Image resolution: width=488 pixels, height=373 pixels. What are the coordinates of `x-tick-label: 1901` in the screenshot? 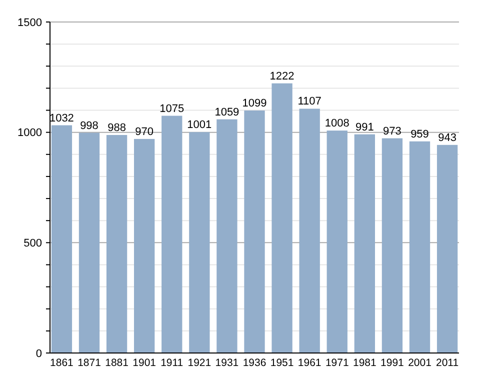 It's located at (144, 363).